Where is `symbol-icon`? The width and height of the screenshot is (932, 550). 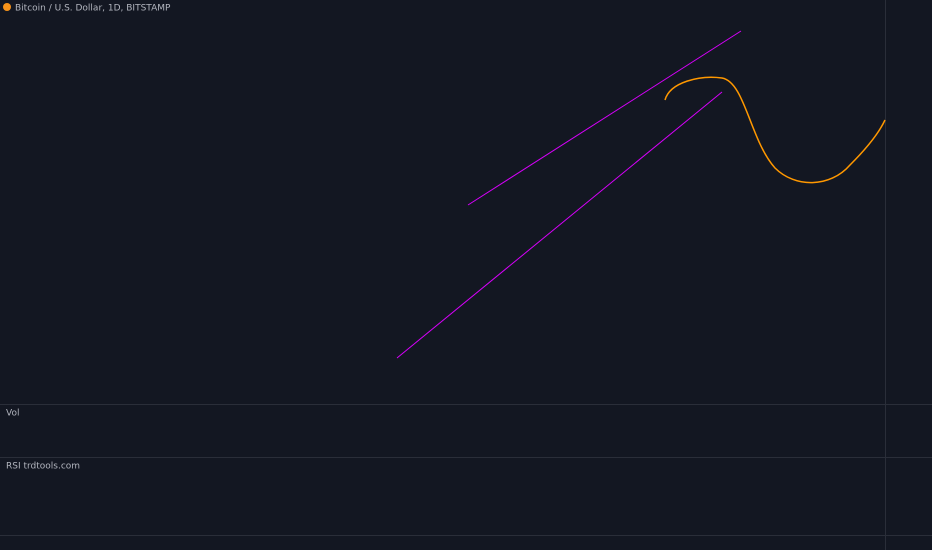 symbol-icon is located at coordinates (7, 7).